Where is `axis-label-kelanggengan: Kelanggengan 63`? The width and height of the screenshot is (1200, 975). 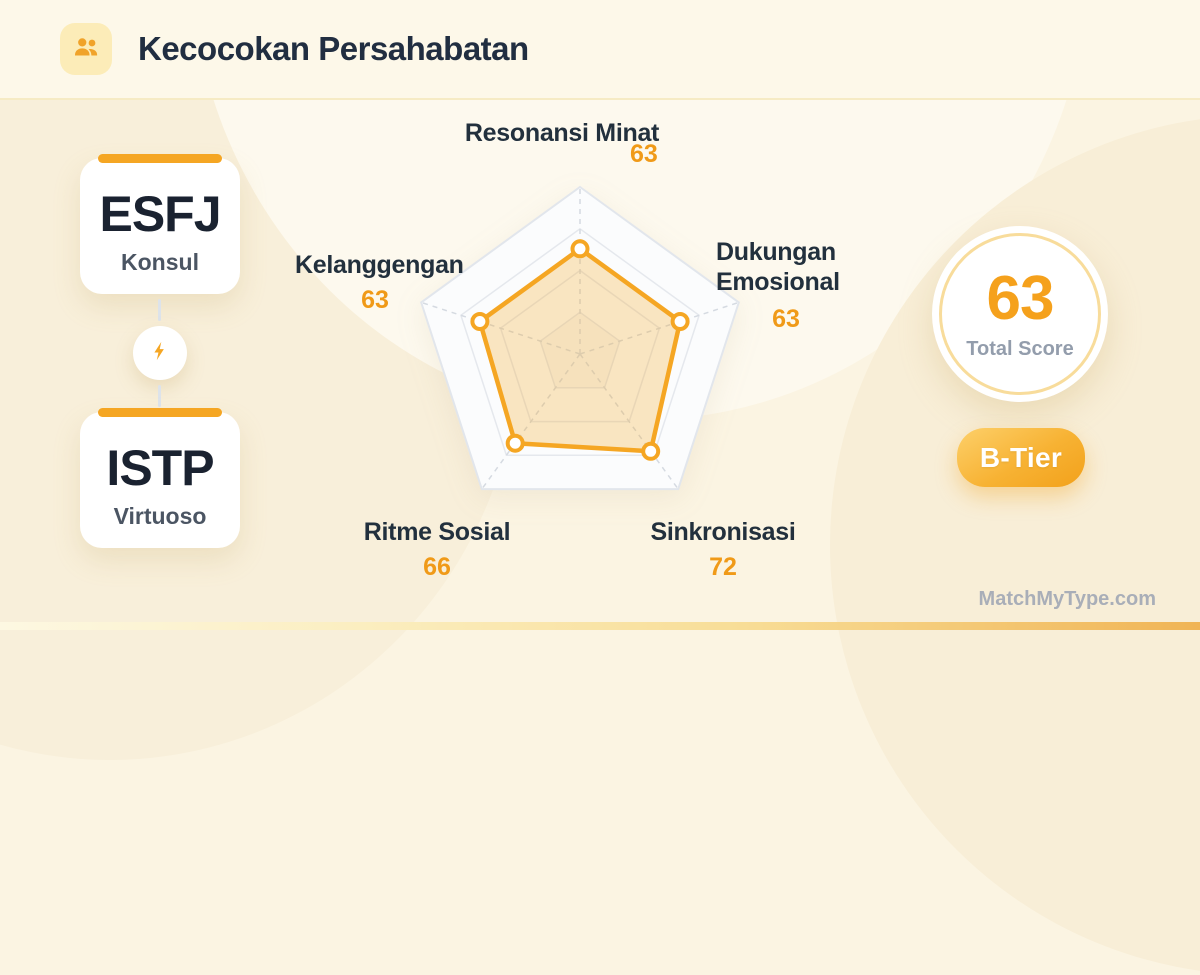 axis-label-kelanggengan: Kelanggengan 63 is located at coordinates (379, 282).